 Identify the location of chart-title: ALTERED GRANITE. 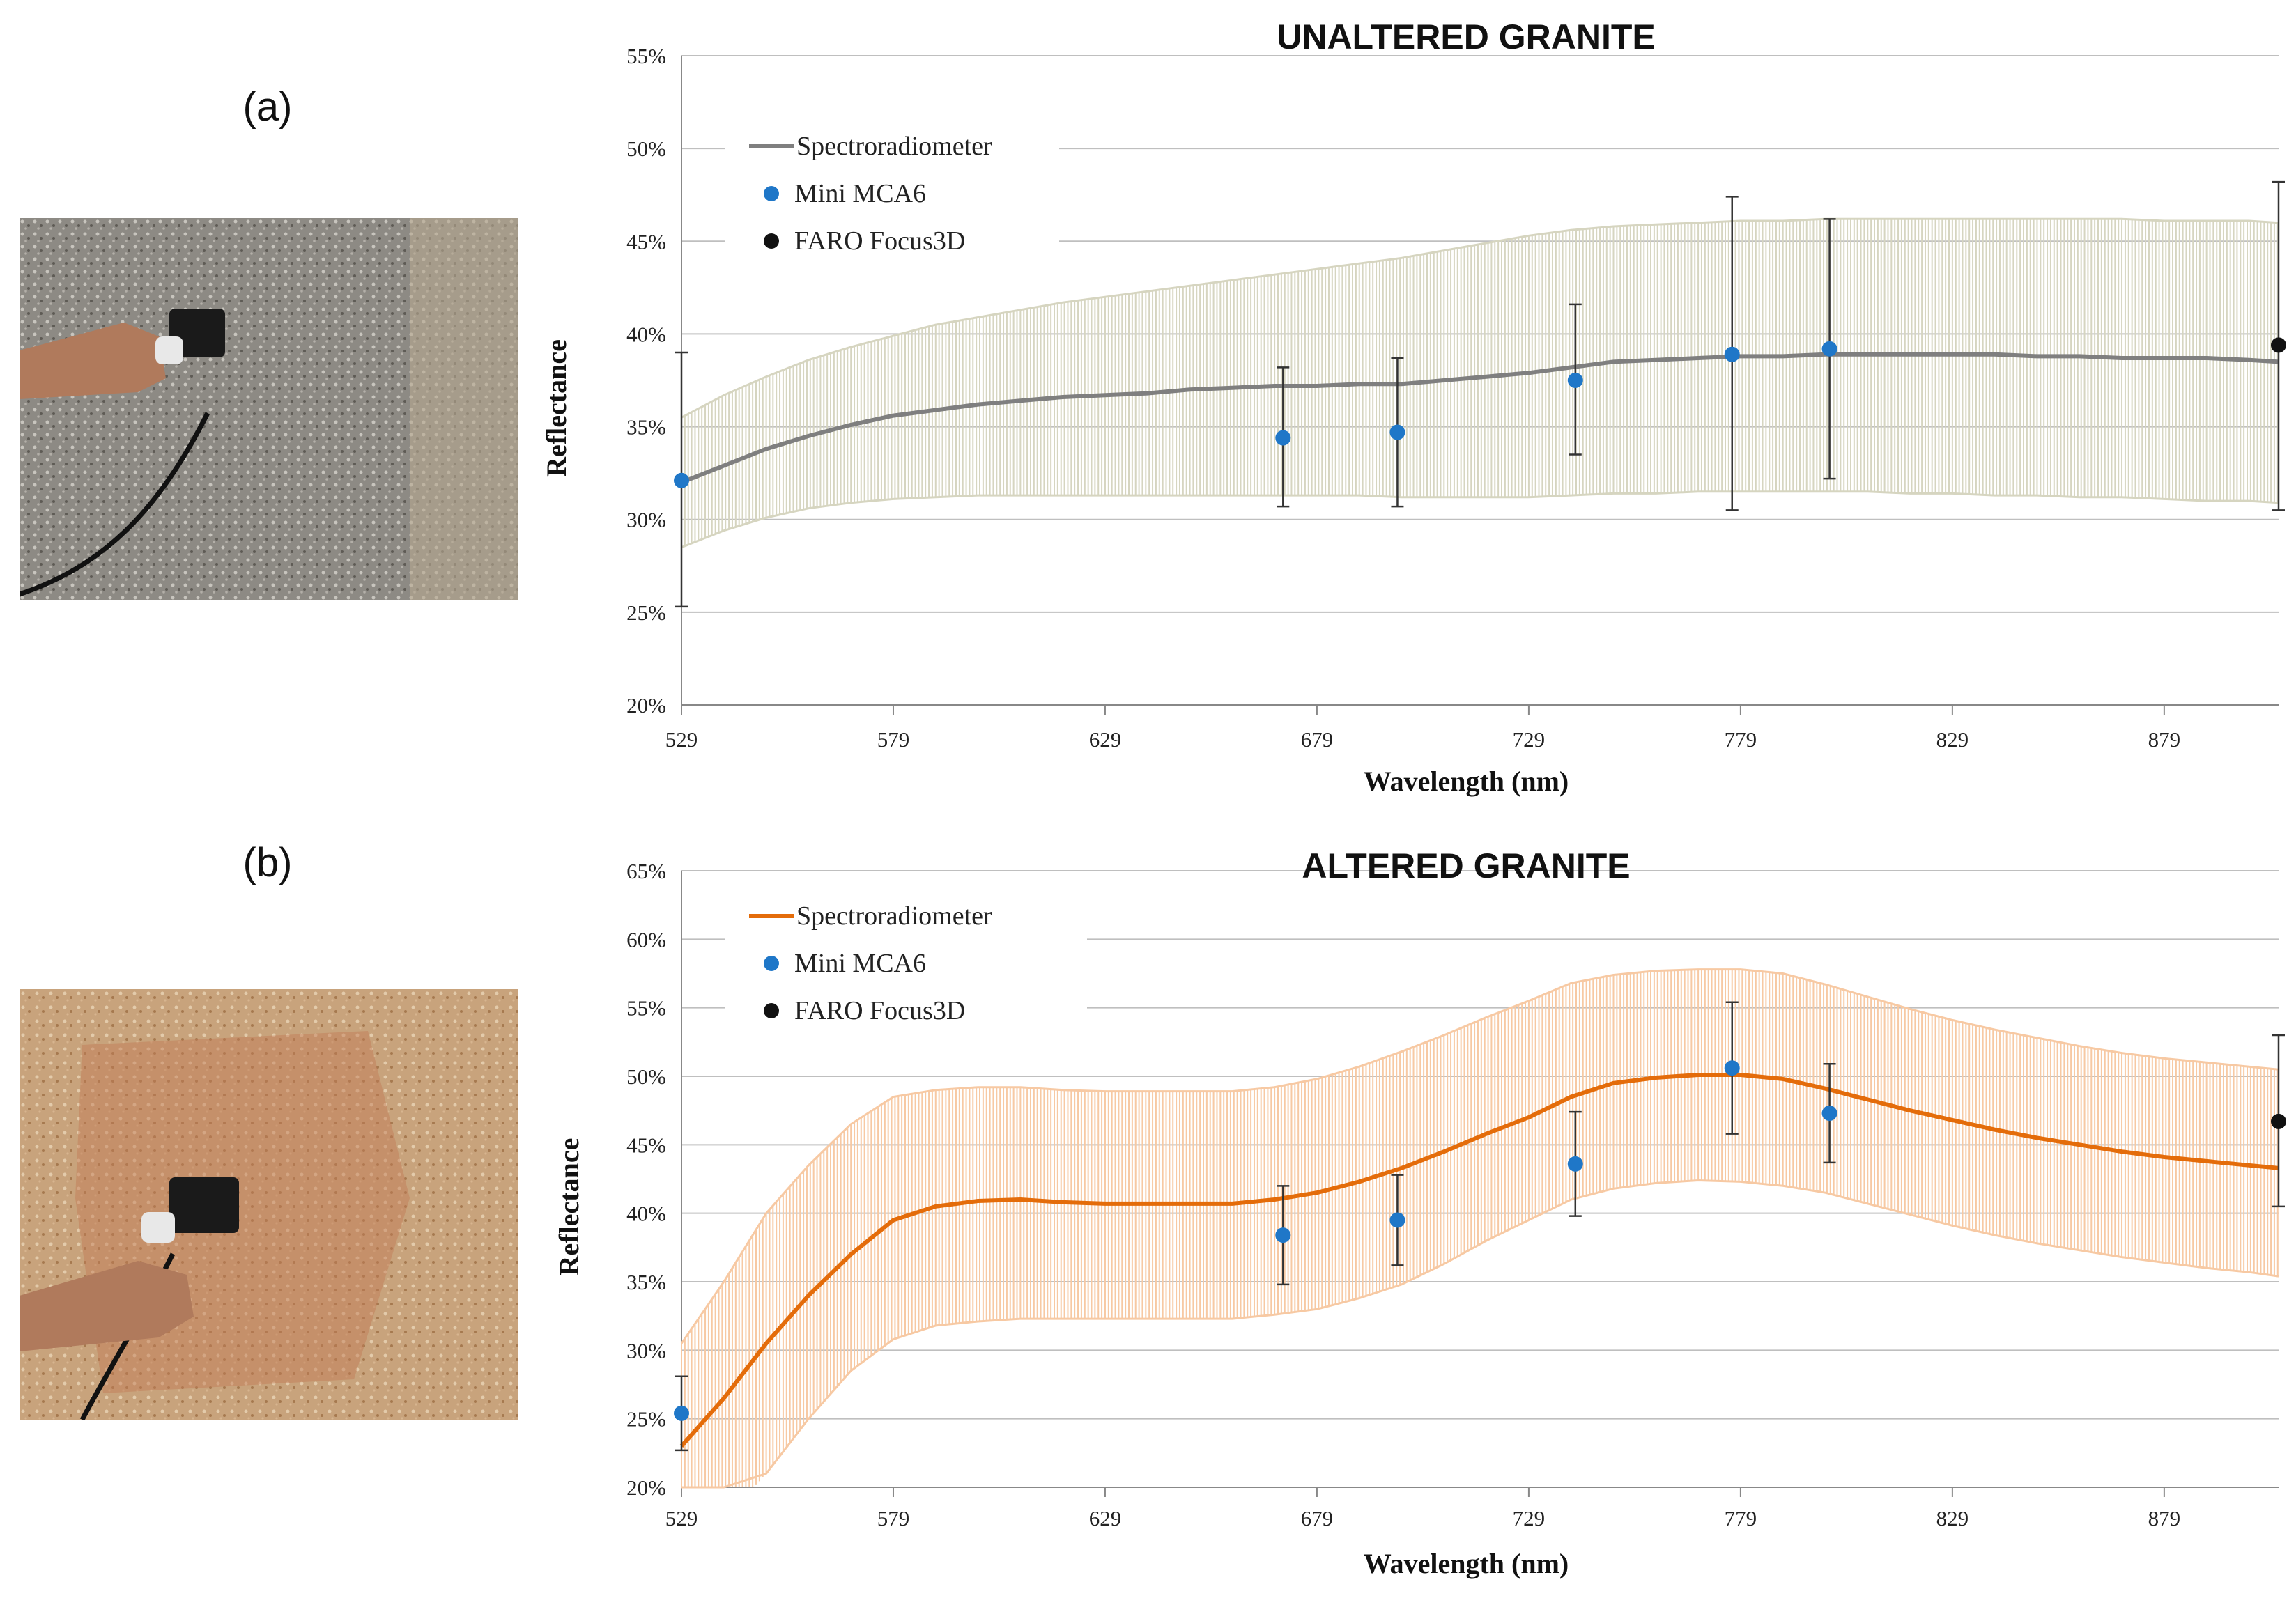
(1466, 865).